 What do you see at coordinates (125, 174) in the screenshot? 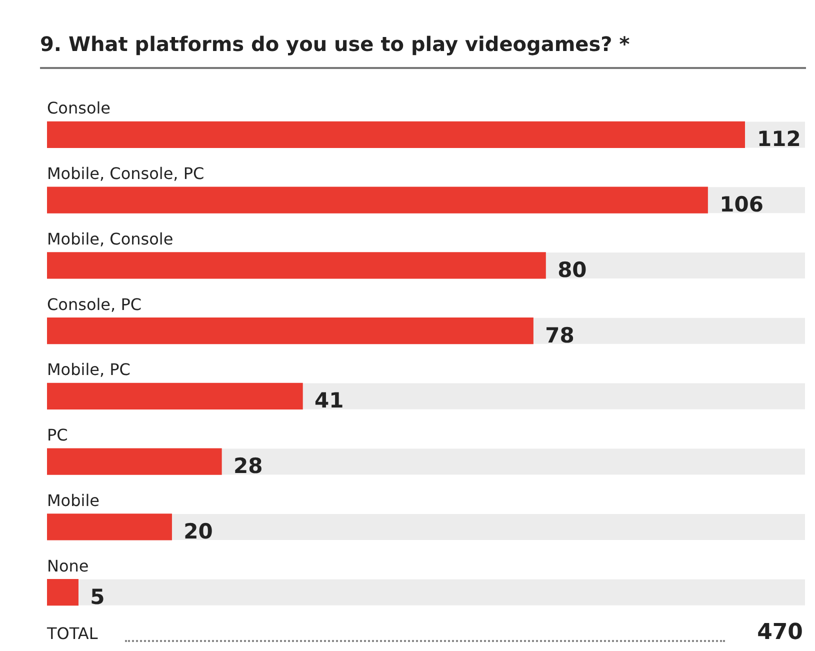
I see `y-tick-label: Mobile, Console, PC` at bounding box center [125, 174].